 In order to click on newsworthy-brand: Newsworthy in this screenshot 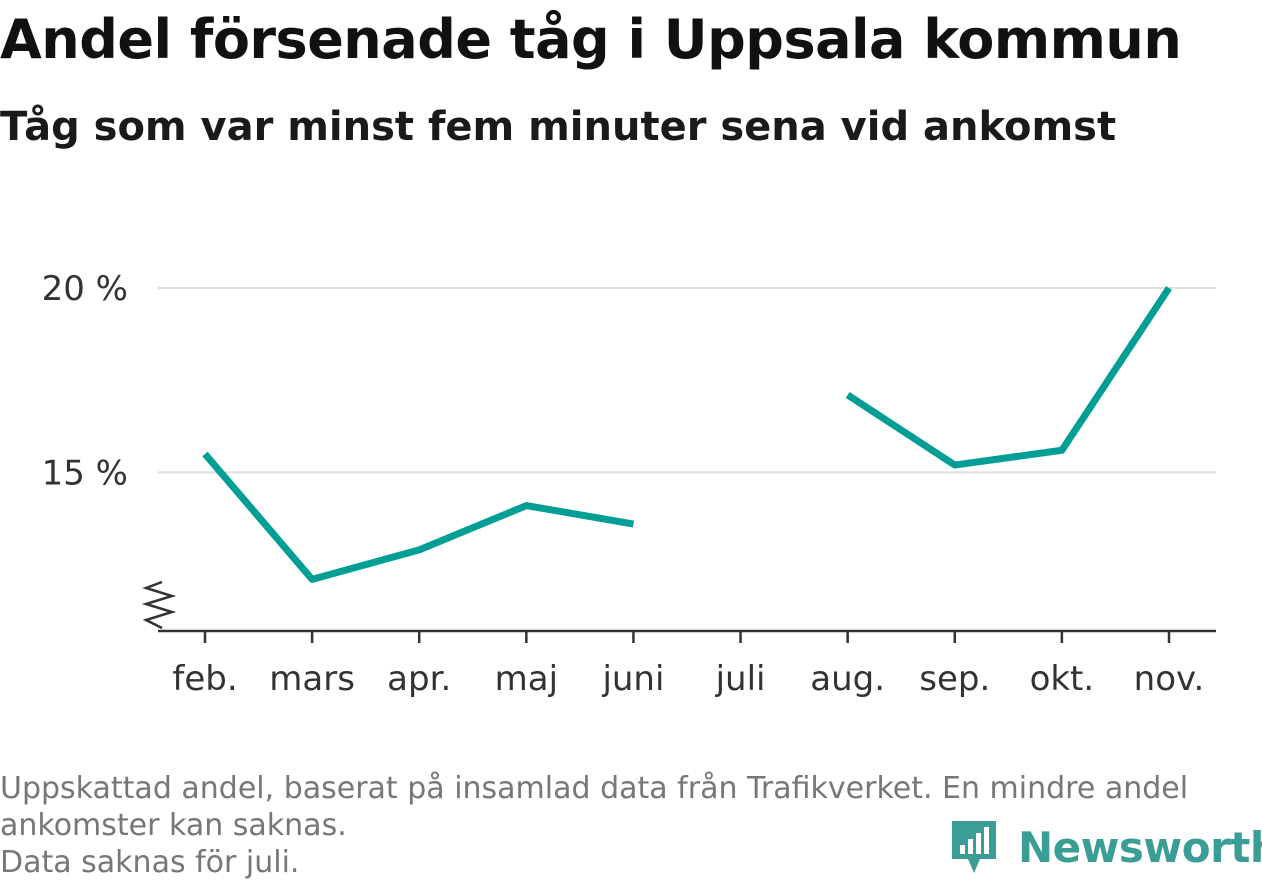, I will do `click(1105, 847)`.